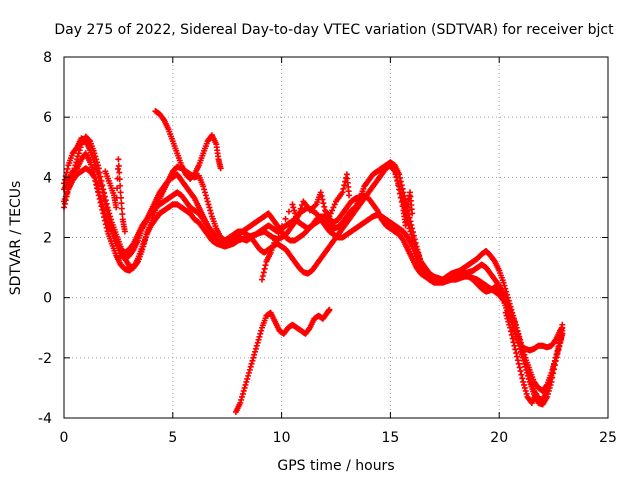  I want to click on y-tick-label: 0, so click(47, 299).